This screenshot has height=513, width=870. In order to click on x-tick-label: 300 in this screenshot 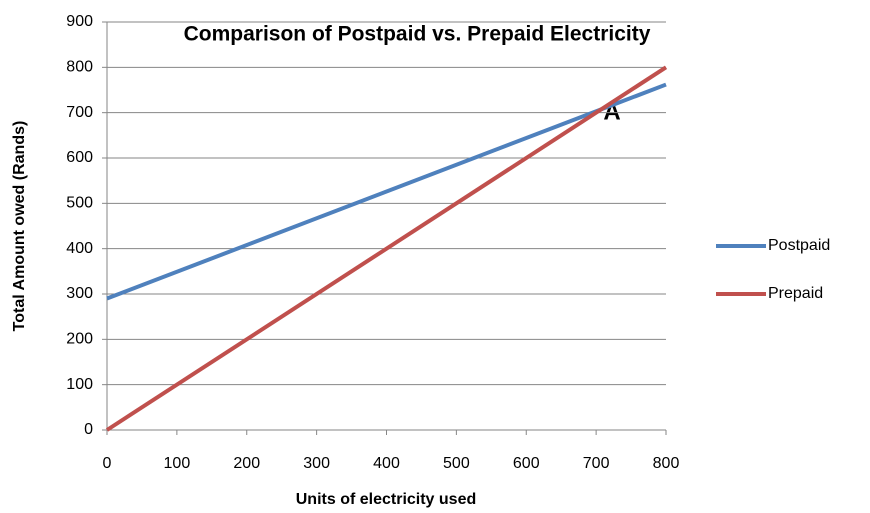, I will do `click(316, 463)`.